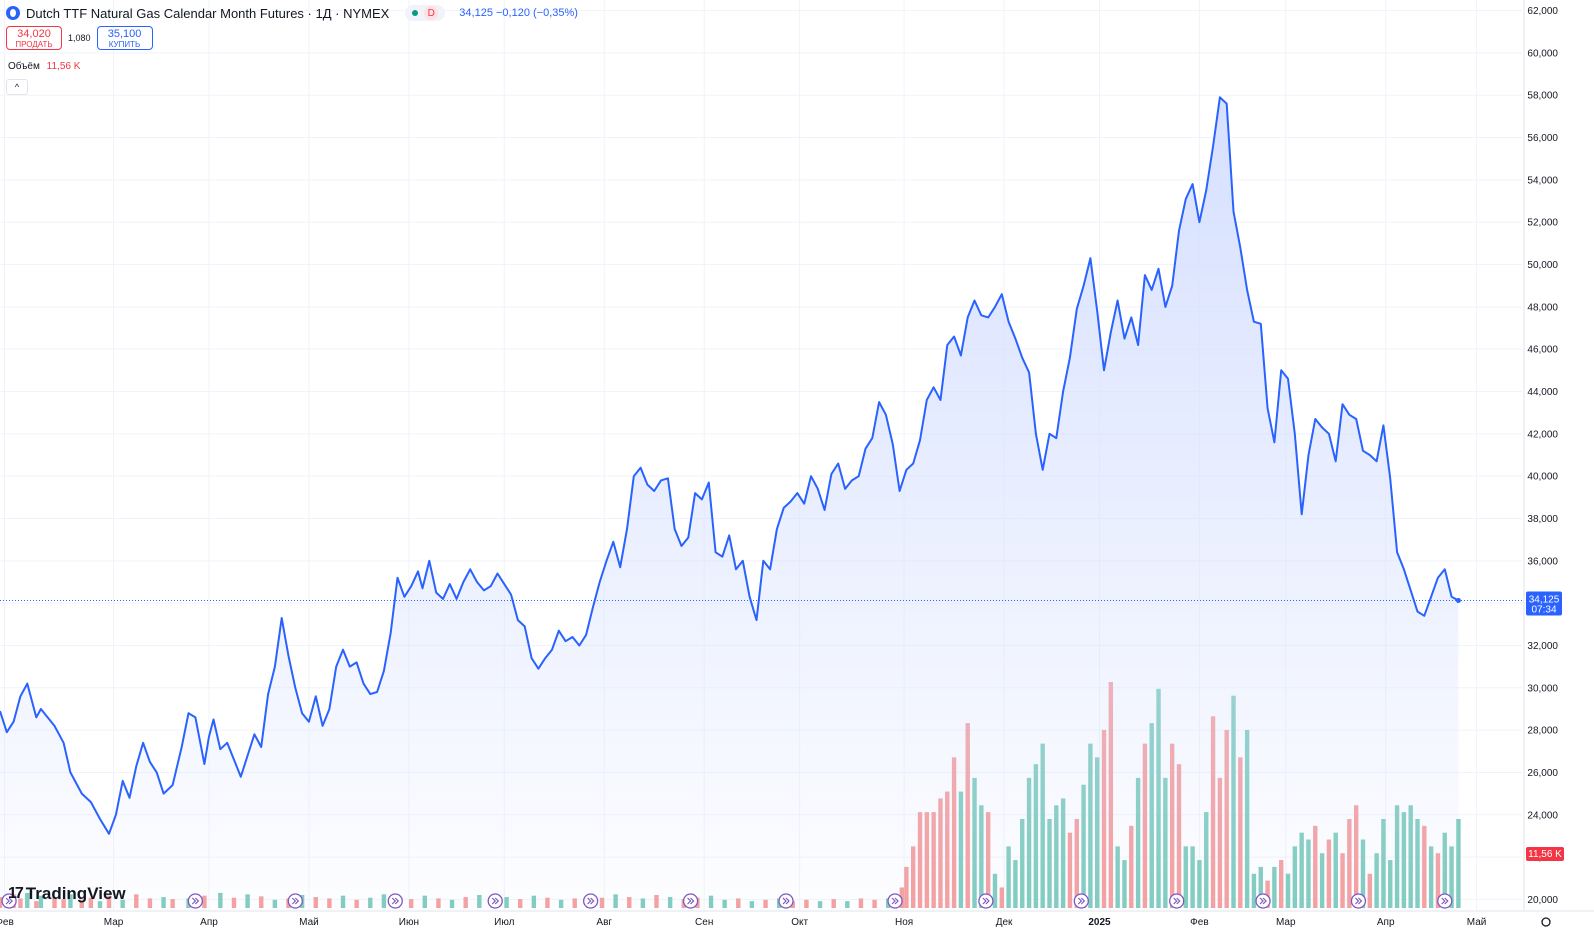 Image resolution: width=1594 pixels, height=950 pixels. Describe the element at coordinates (1542, 688) in the screenshot. I see `price-axis-tick: 30,000` at that location.